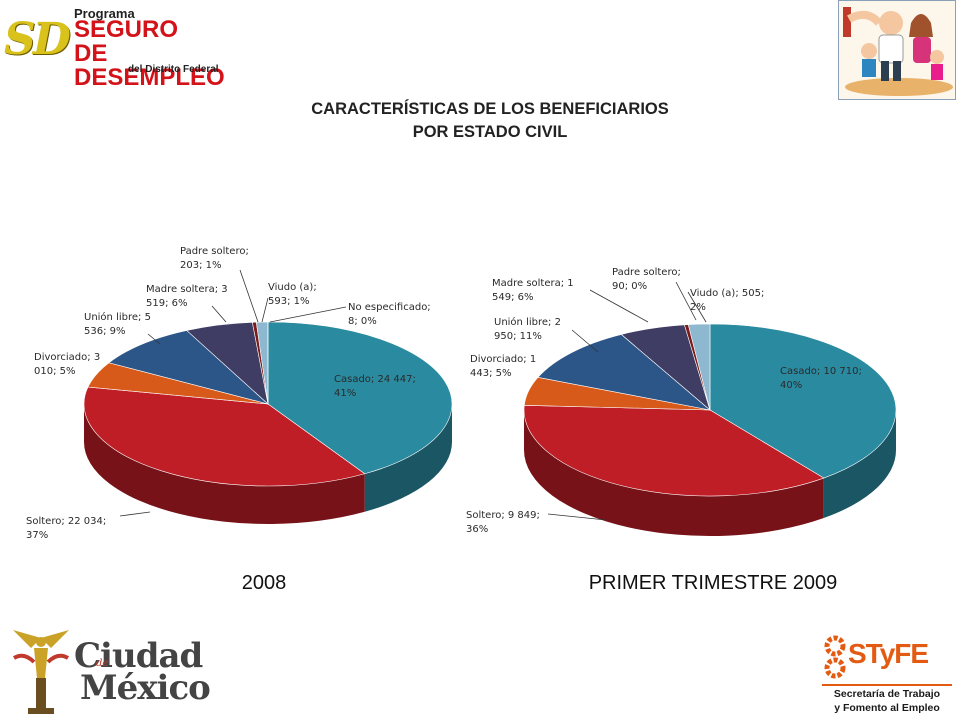 This screenshot has width=960, height=720. Describe the element at coordinates (173, 69) in the screenshot. I see `logo-df-text: del Distrito Federal` at that location.